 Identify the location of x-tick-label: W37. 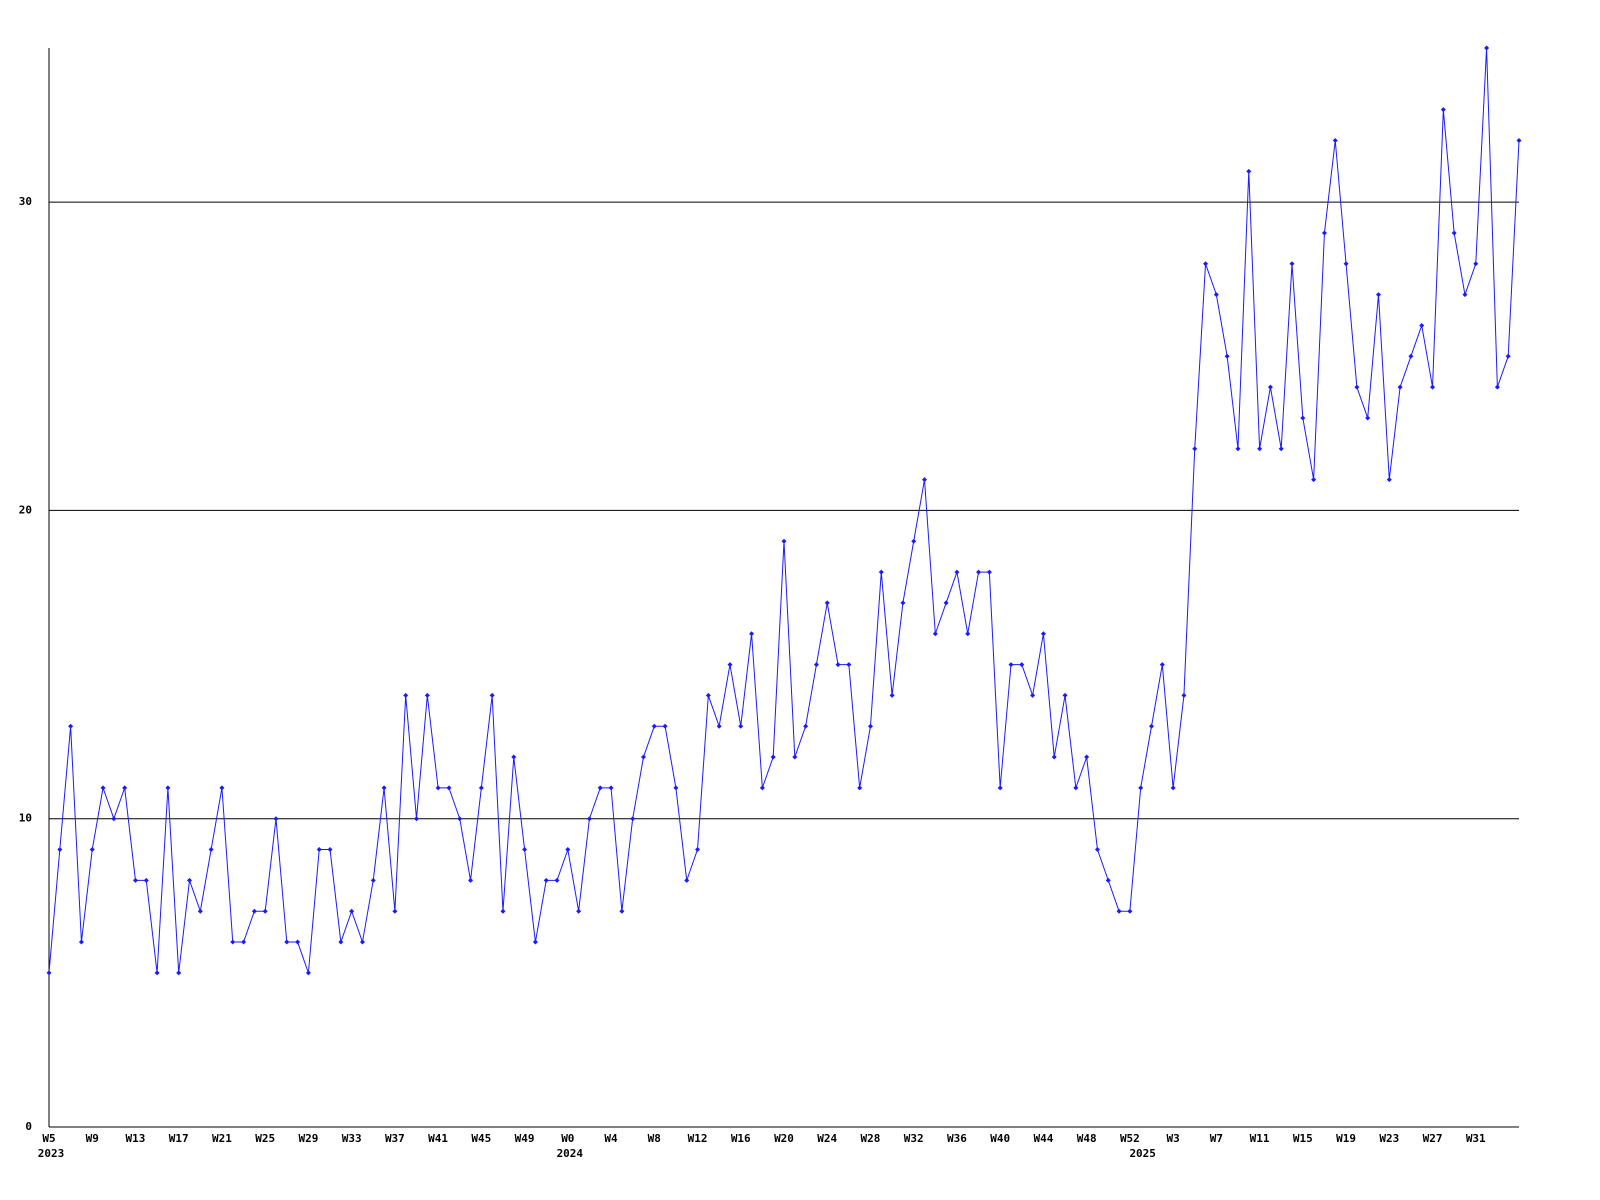
(395, 1138).